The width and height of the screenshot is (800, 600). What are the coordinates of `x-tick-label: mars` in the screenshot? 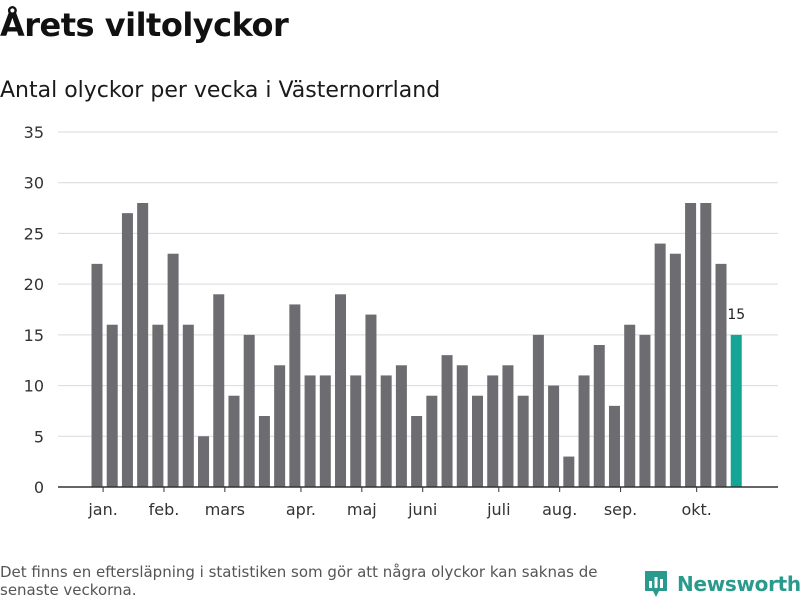 It's located at (225, 509).